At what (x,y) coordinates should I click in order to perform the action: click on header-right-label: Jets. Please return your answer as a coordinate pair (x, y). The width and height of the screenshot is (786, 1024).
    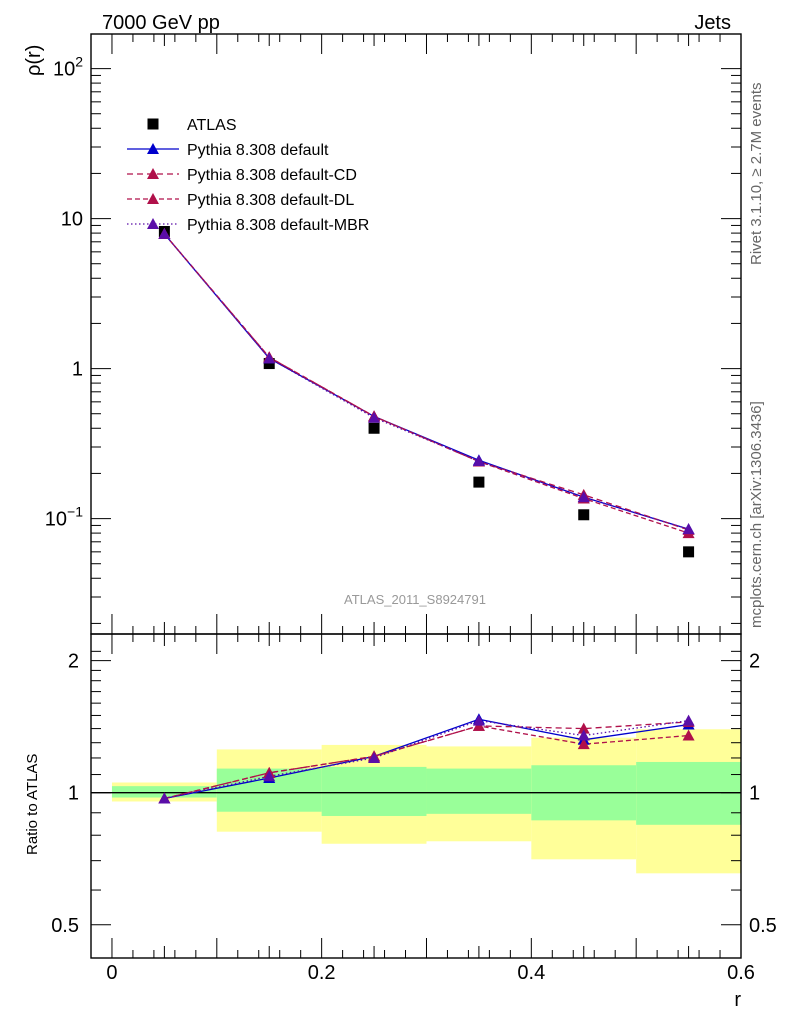
    Looking at the image, I should click on (712, 23).